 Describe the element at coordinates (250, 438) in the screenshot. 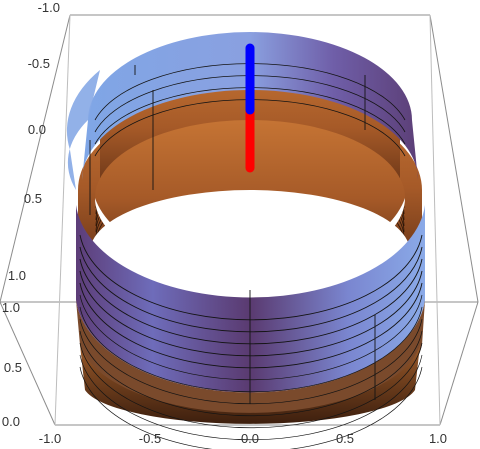

I see `bottom-axis-tick: 0.0` at that location.